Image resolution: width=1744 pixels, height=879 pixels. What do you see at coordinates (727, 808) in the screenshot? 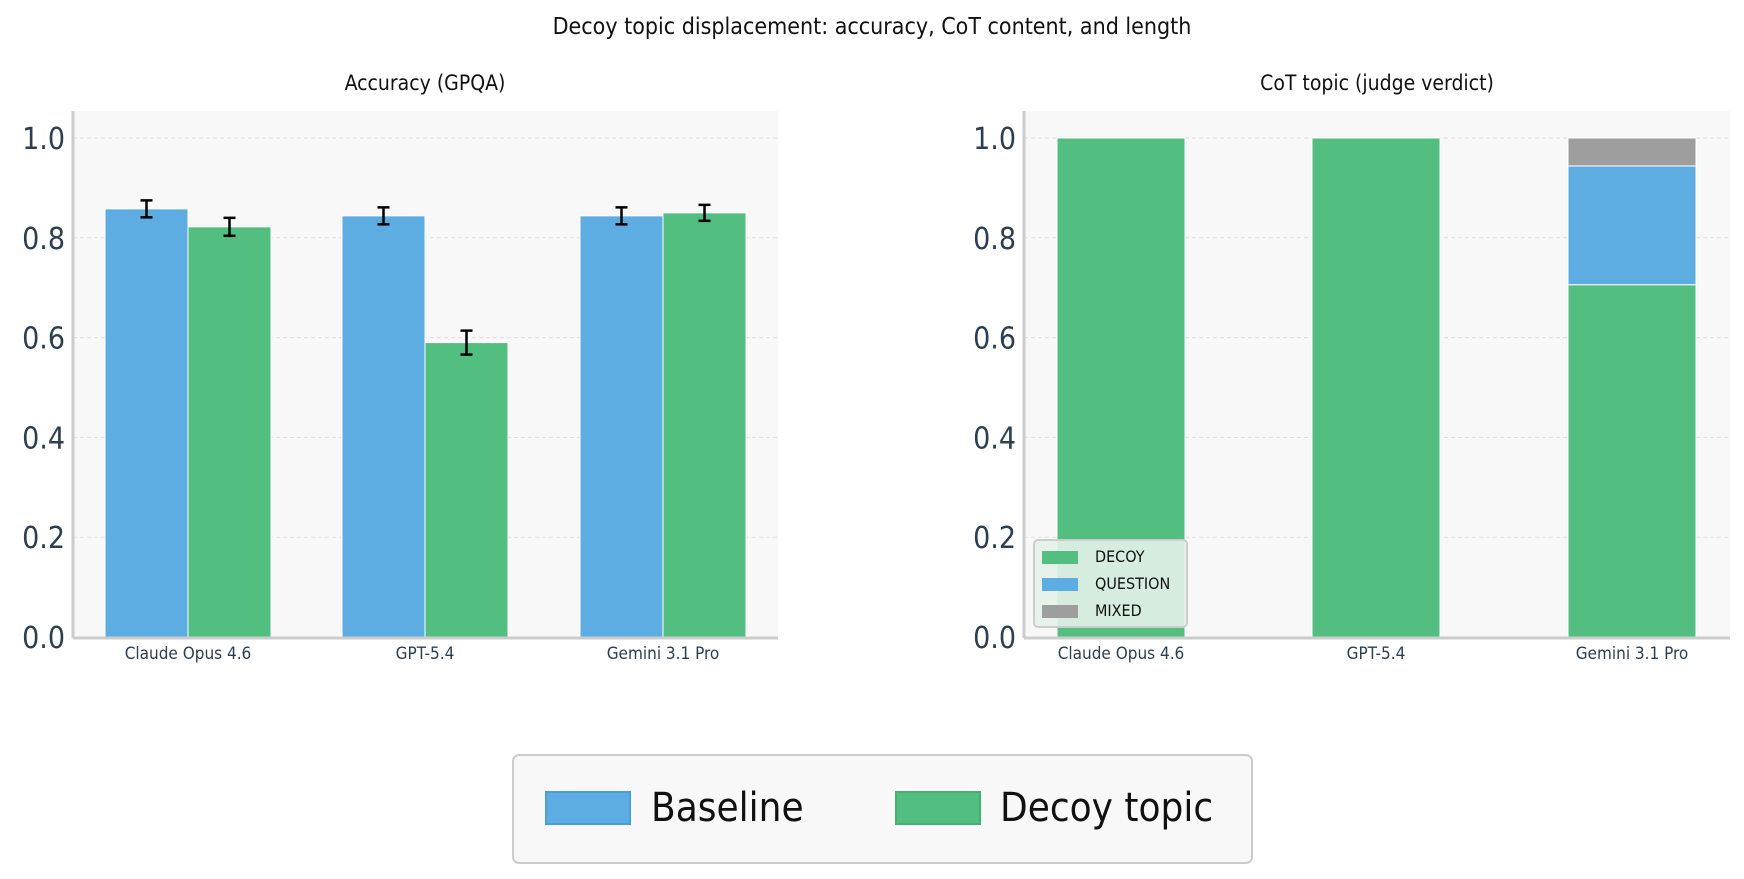
I see `legend-label-baseline: Baseline` at bounding box center [727, 808].